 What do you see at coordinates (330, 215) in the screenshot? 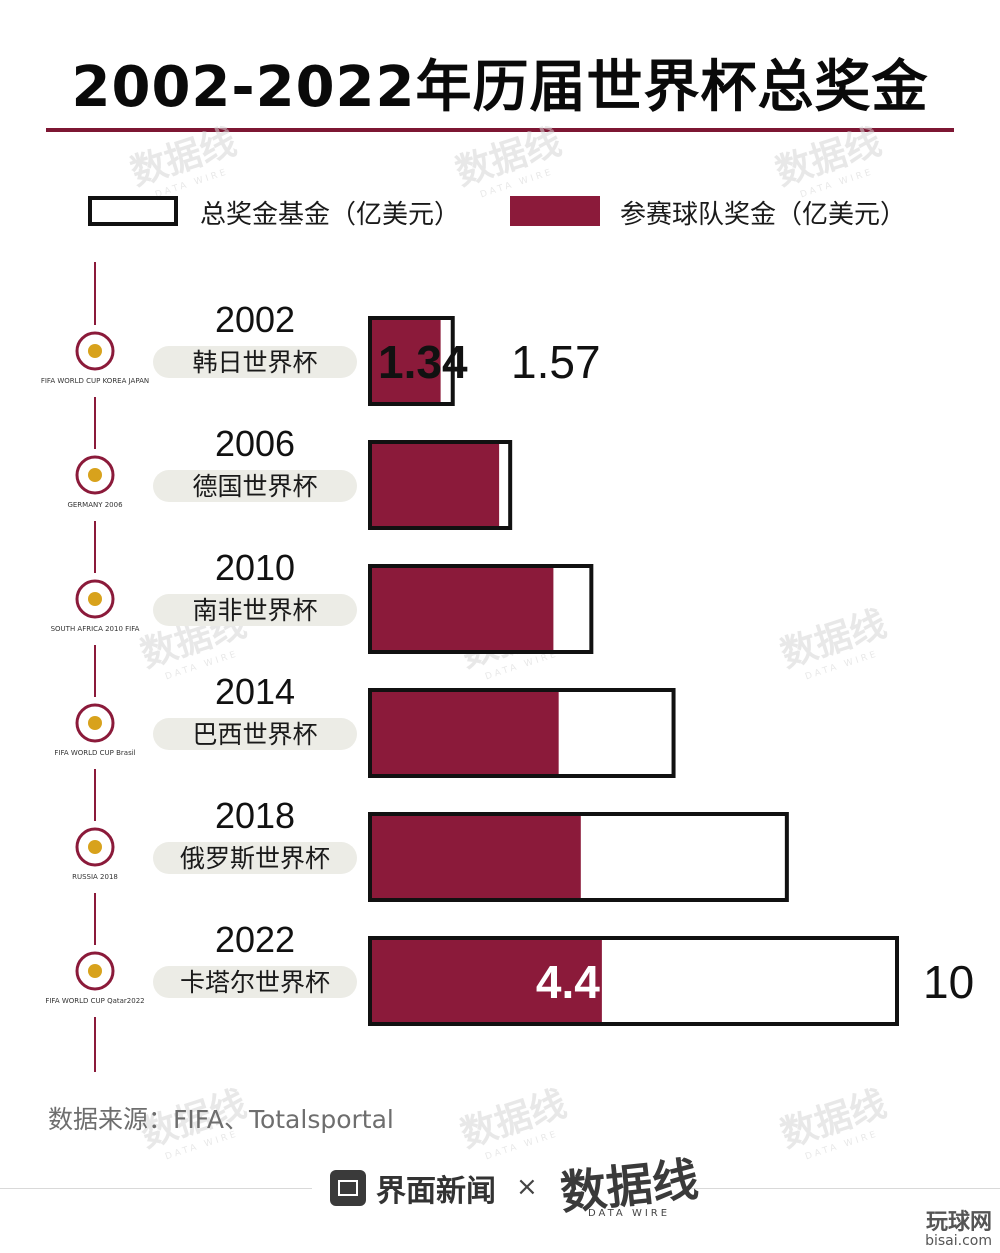
I see `legend-label-total: 总奖金基金（亿美元）` at bounding box center [330, 215].